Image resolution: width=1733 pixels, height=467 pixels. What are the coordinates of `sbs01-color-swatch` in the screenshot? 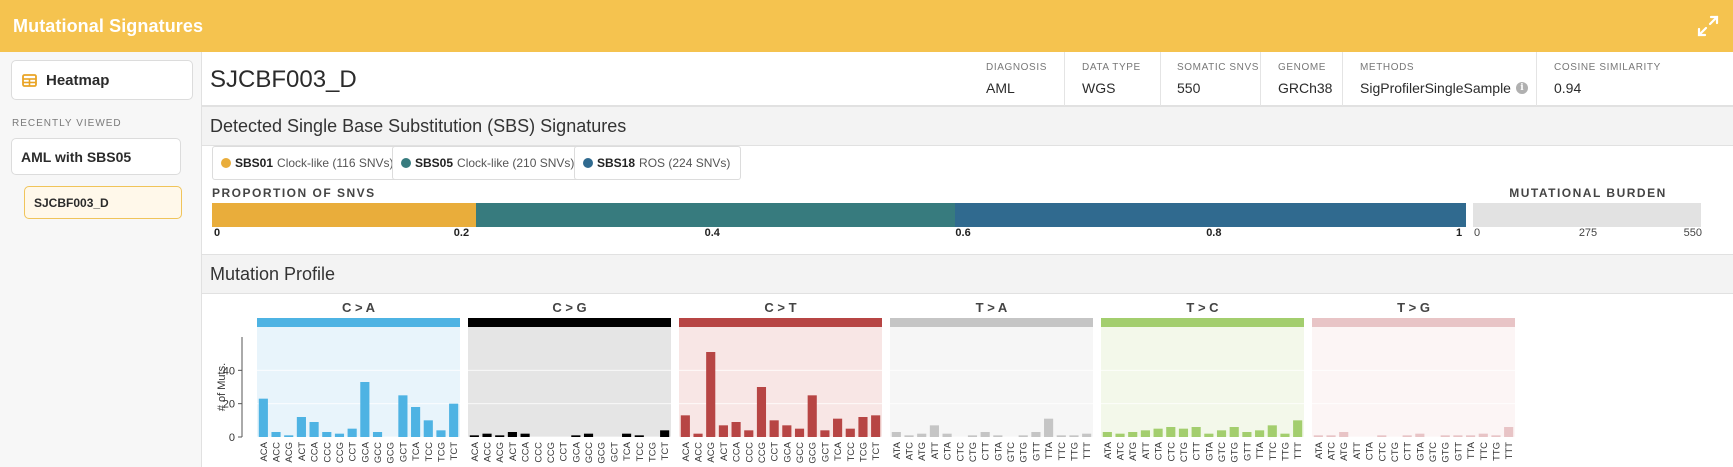 It's located at (226, 163).